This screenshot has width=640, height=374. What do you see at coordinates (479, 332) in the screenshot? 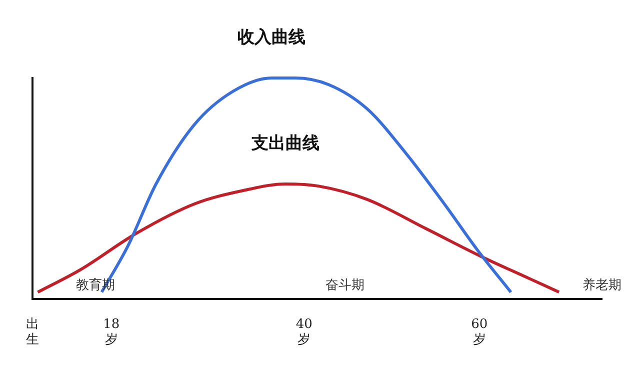
I see `x-tick-label: 60岁` at bounding box center [479, 332].